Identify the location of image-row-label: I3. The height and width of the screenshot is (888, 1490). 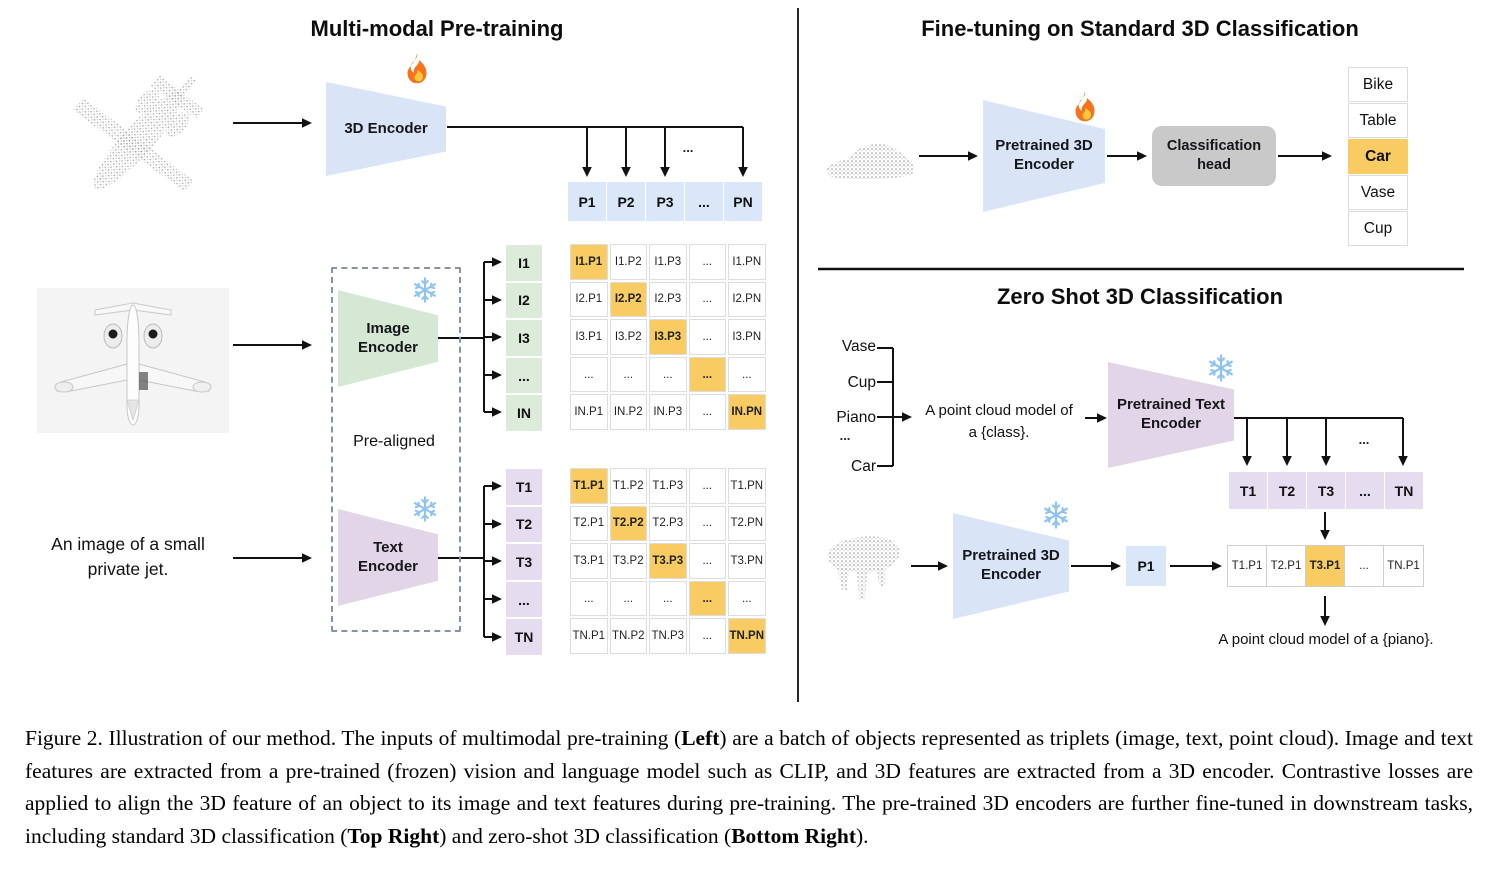
(524, 338).